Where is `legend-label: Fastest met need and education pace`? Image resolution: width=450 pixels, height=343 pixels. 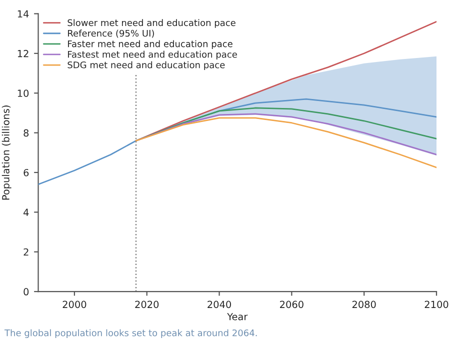 legend-label: Fastest met need and education pace is located at coordinates (152, 55).